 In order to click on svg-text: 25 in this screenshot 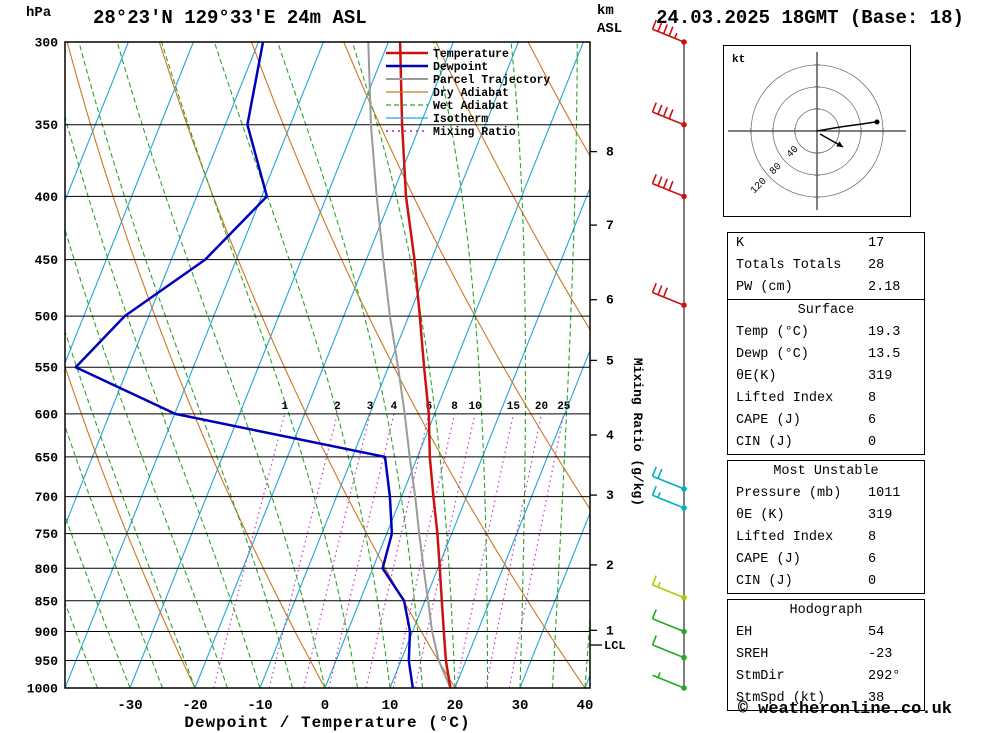, I will do `click(564, 407)`.